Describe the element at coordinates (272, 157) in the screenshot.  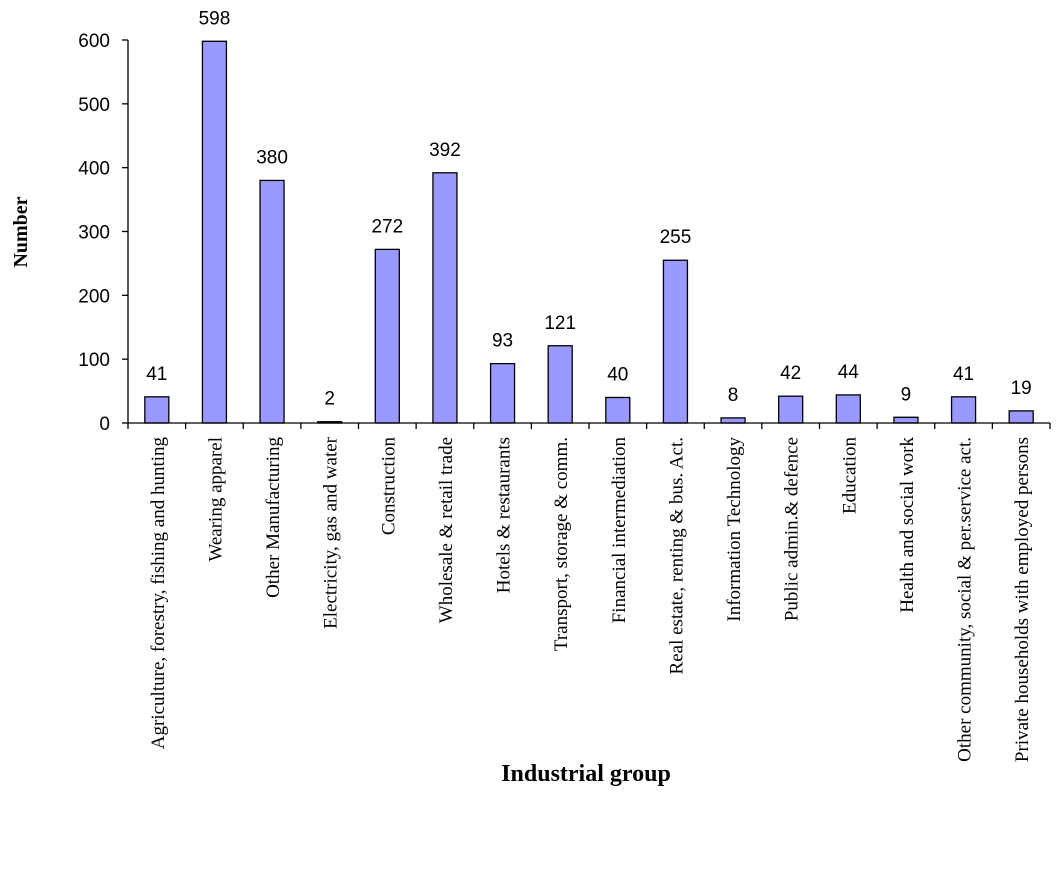
I see `data-label: 380` at that location.